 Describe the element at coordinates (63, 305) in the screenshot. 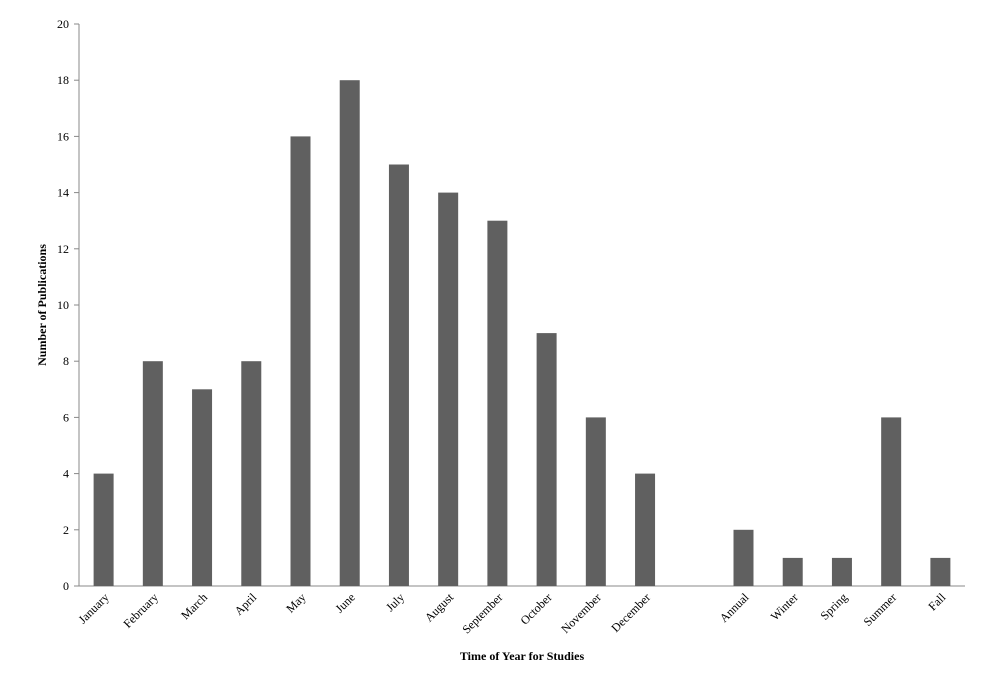

I see `y-tick-label: 10` at that location.